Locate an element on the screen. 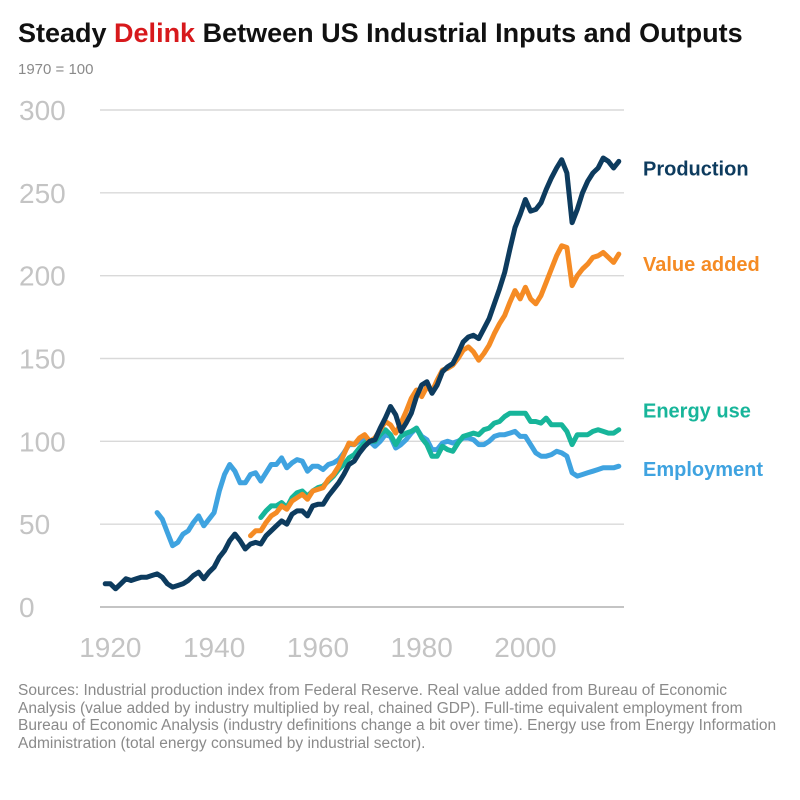  chart-subtitle: 1970 = 100 is located at coordinates (56, 69).